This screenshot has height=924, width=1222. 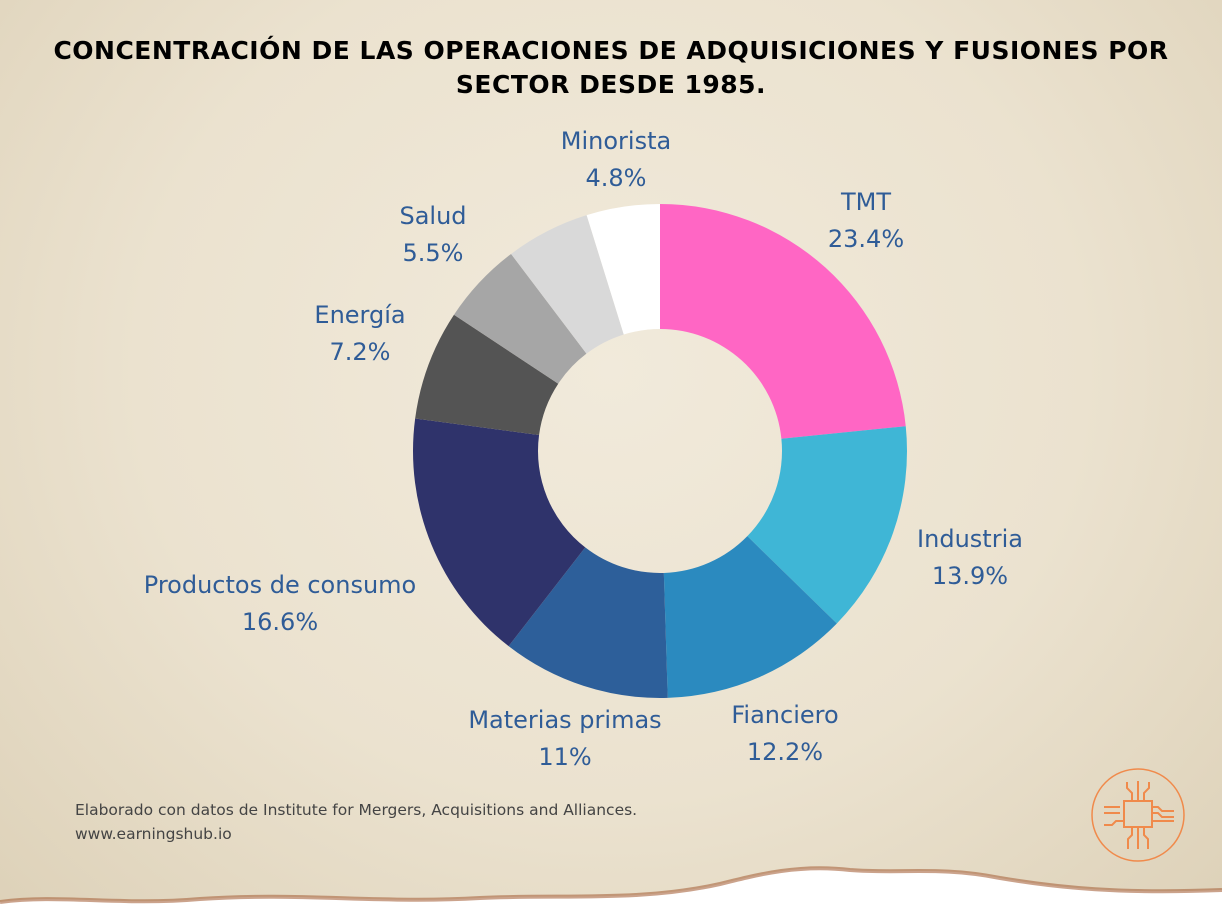 I want to click on label-salud: Salud 5.5%, so click(x=433, y=234).